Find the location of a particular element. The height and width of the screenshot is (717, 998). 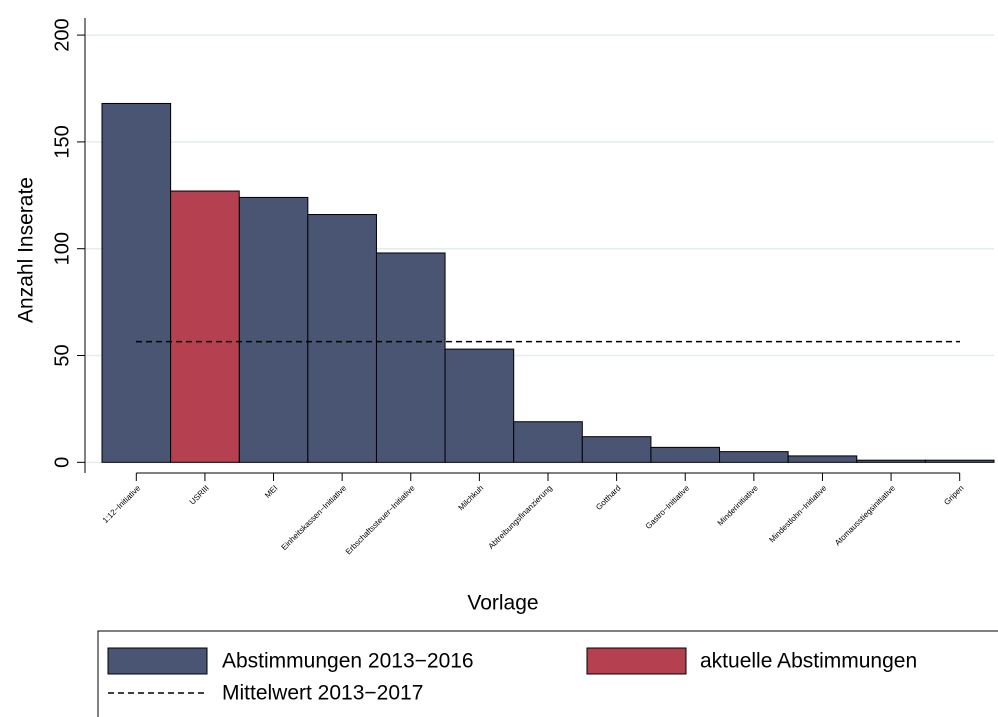

y-tick-label: 150 is located at coordinates (62, 141).